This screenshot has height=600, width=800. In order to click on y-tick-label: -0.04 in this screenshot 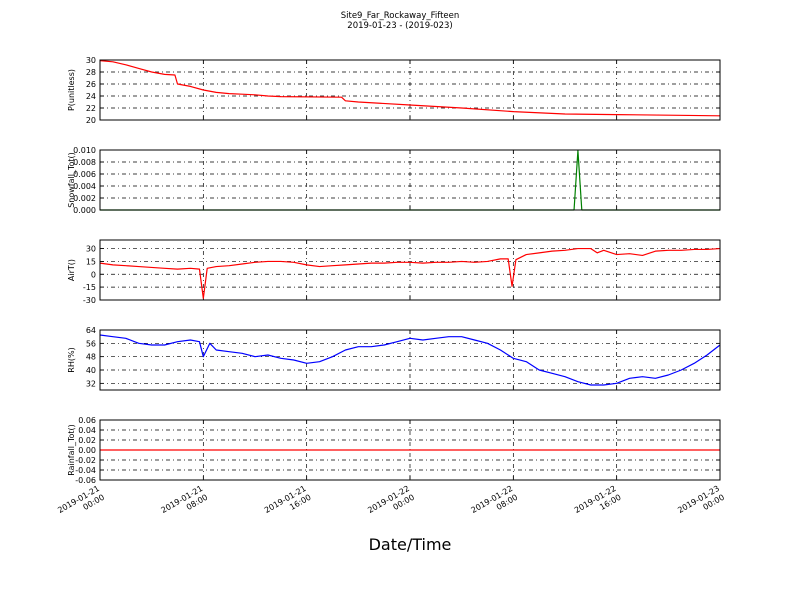, I will do `click(85, 470)`.